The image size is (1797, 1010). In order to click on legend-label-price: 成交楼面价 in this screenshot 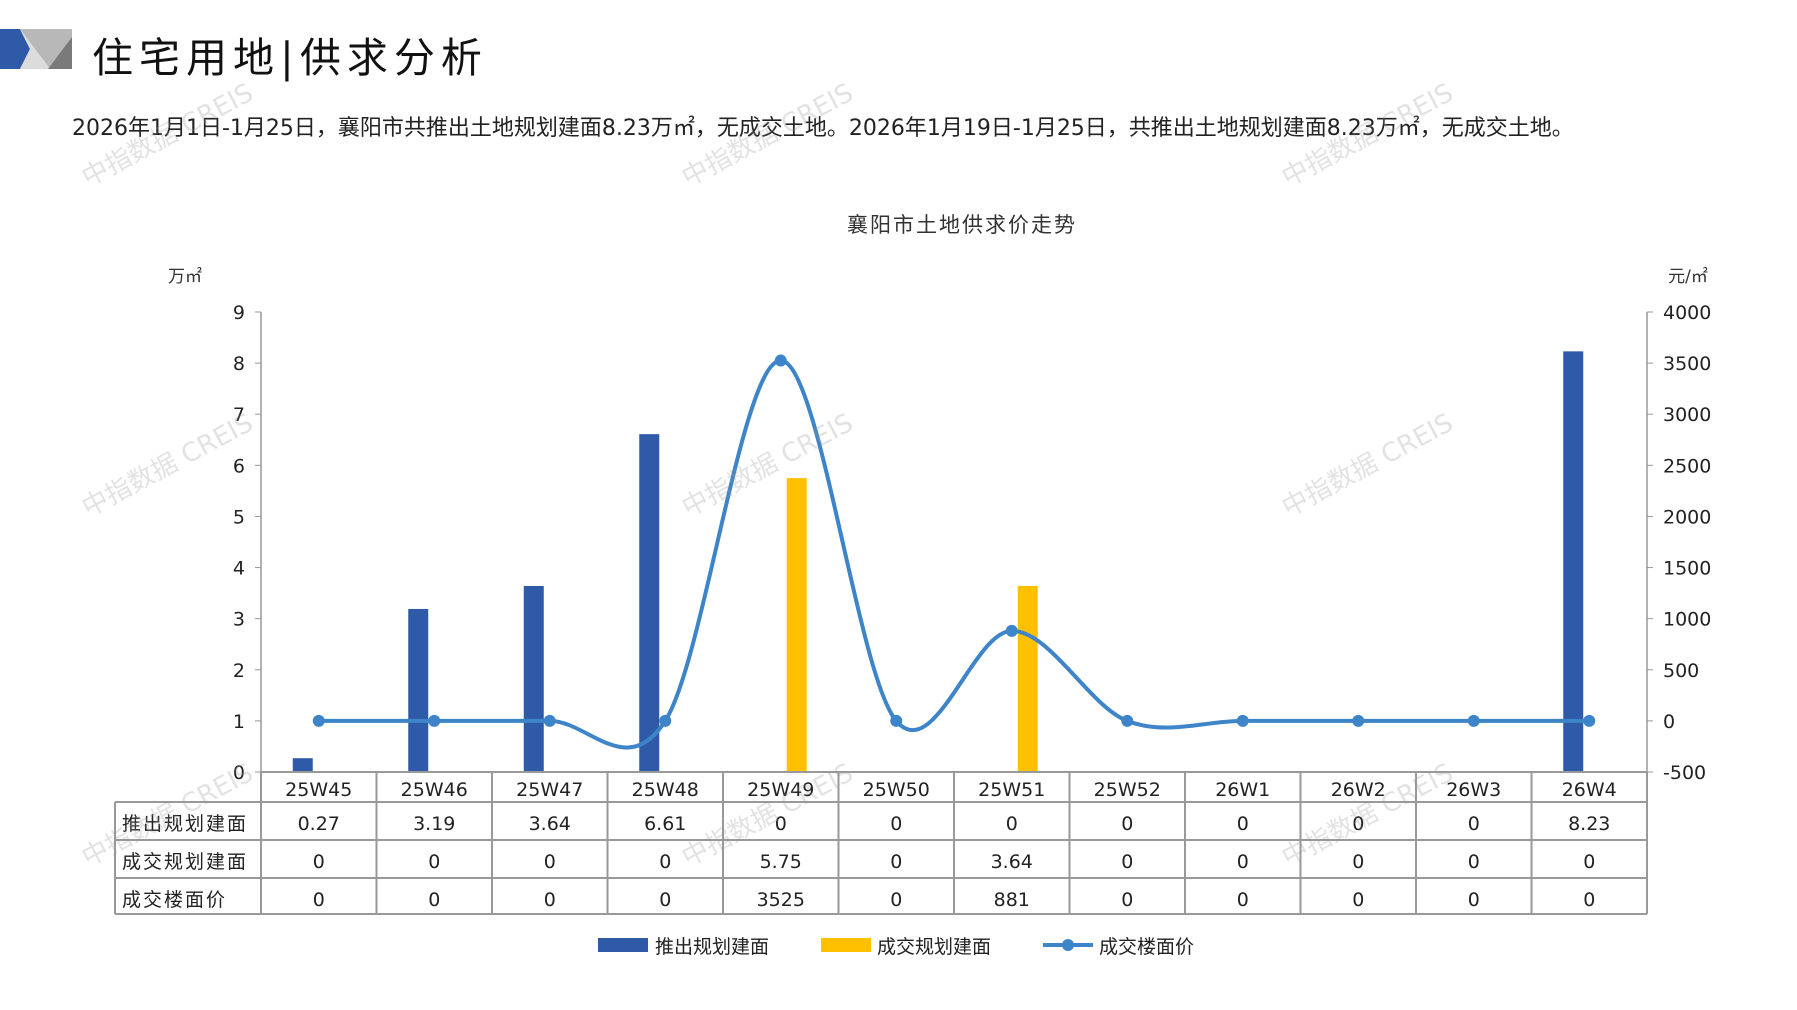, I will do `click(1146, 947)`.